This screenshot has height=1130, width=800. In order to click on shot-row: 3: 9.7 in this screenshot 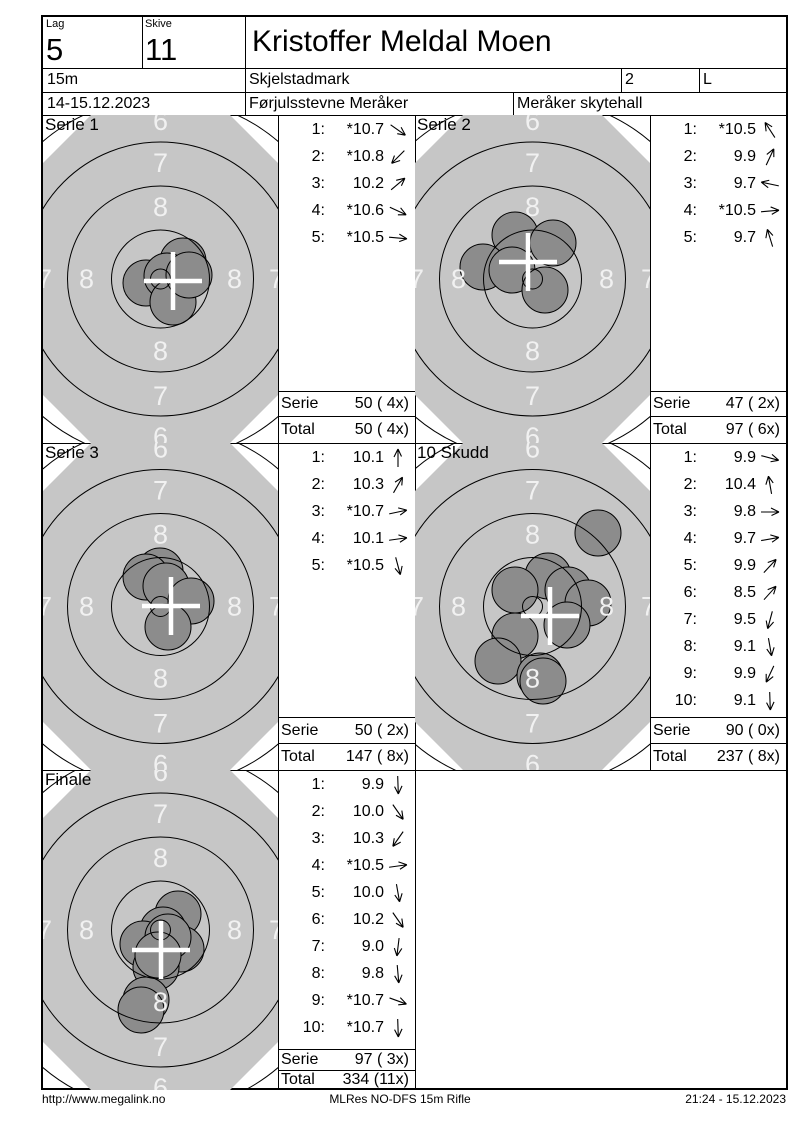, I will do `click(718, 183)`.